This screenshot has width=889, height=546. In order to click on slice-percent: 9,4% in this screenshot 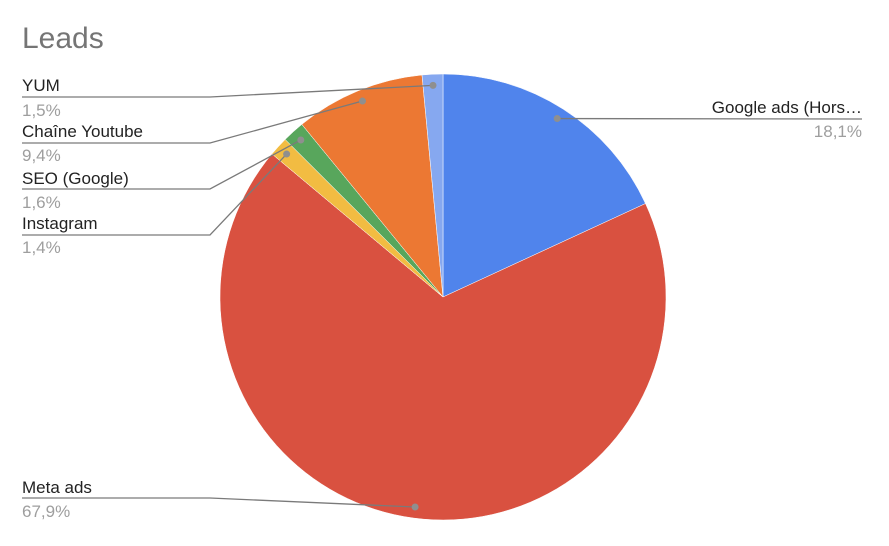, I will do `click(41, 155)`.